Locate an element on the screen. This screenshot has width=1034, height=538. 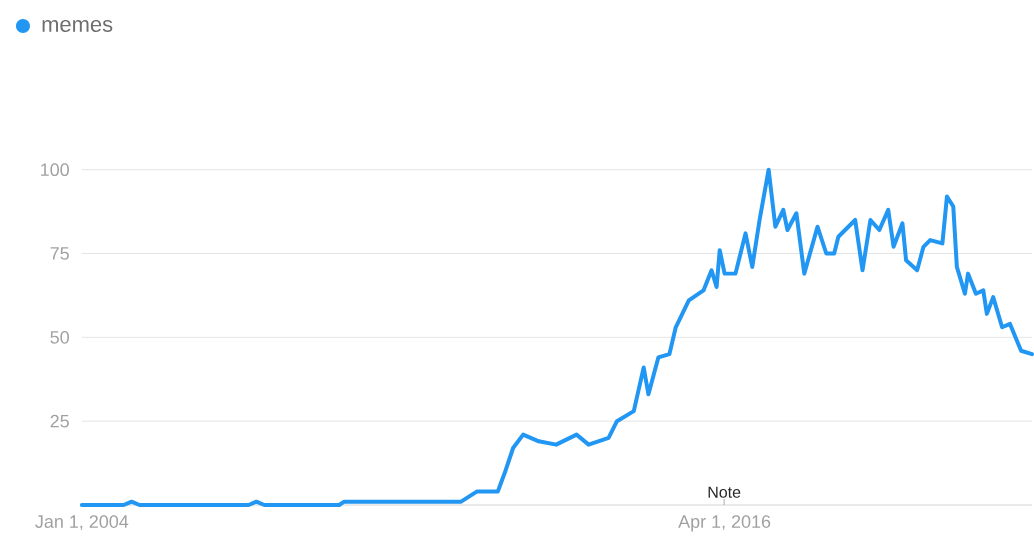
annotation: Note is located at coordinates (724, 492).